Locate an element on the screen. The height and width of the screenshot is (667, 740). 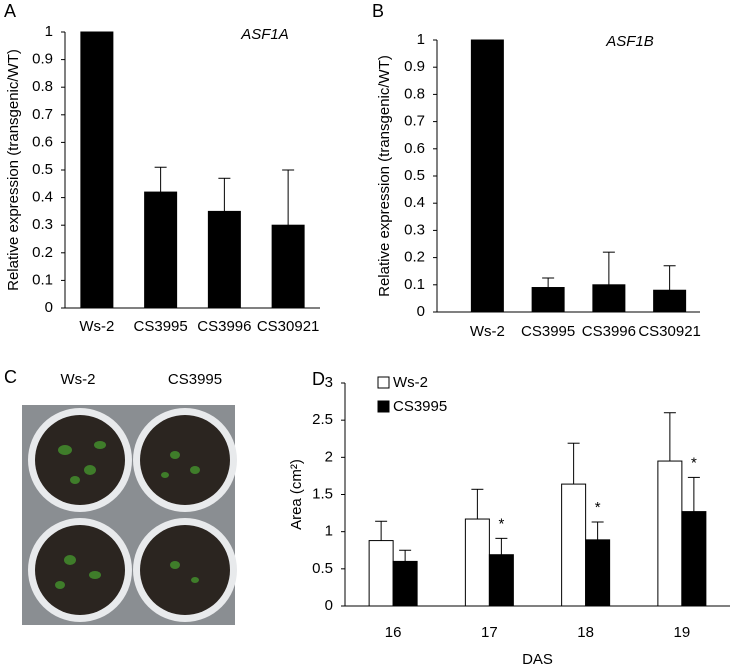
x-tick-label: 17 is located at coordinates (489, 632).